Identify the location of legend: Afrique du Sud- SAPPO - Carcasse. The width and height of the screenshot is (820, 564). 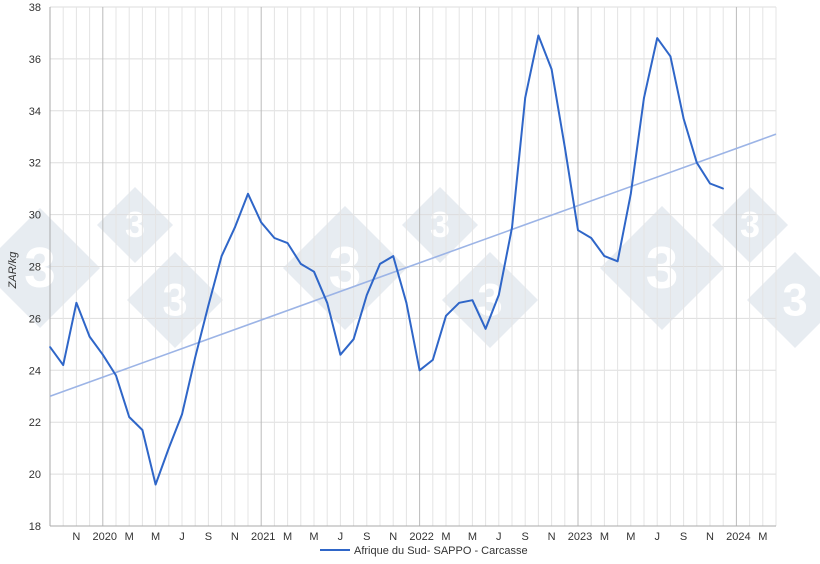
(424, 551).